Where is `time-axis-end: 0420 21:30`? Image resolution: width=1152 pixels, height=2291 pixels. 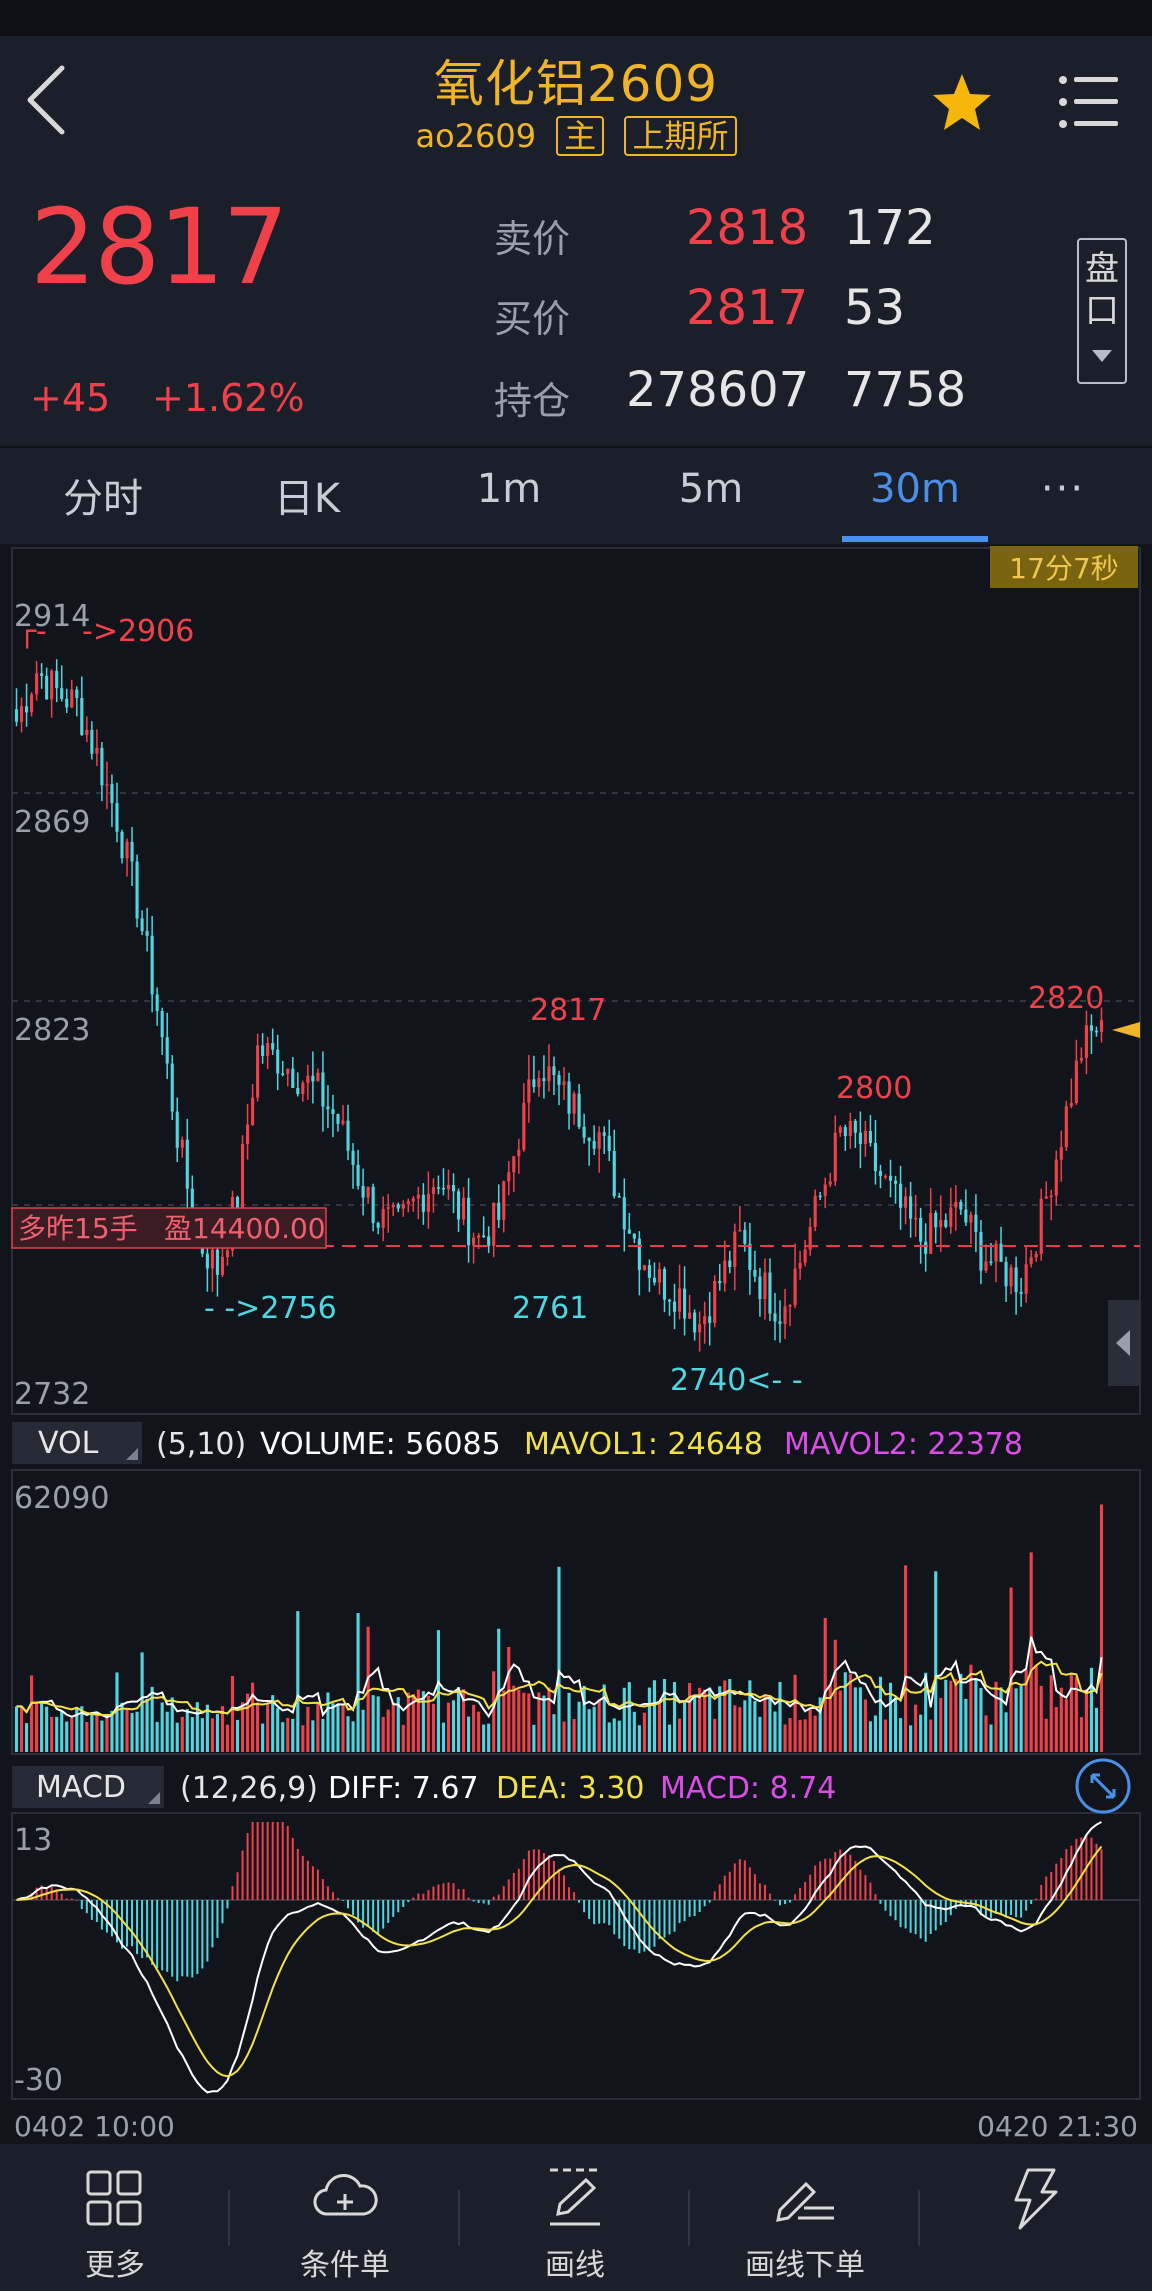
time-axis-end: 0420 21:30 is located at coordinates (1057, 2126).